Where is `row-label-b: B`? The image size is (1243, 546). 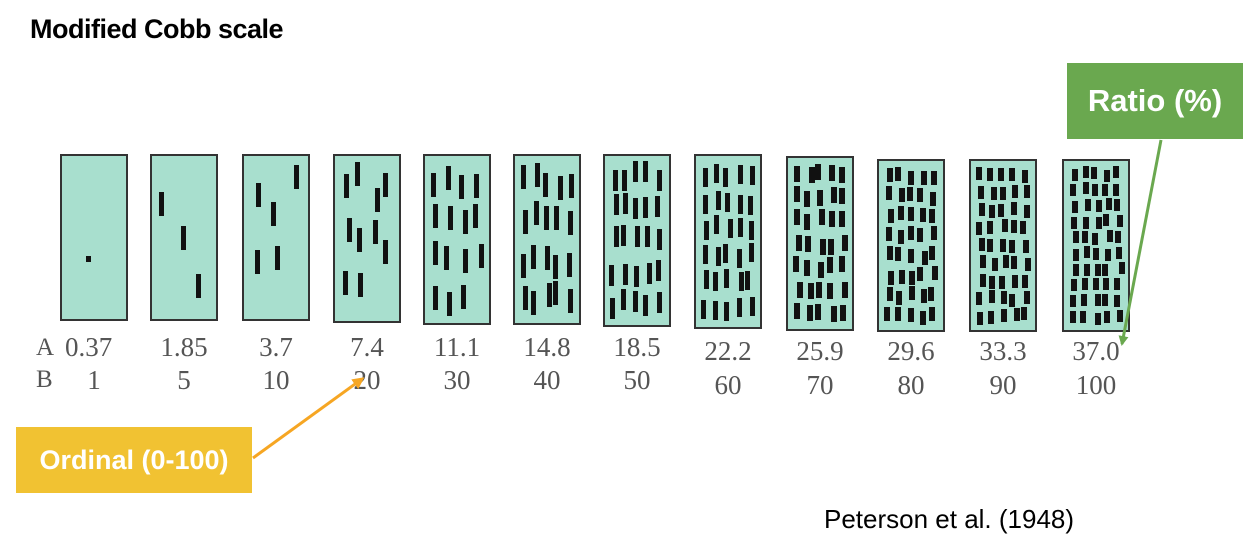
row-label-b: B is located at coordinates (44, 379).